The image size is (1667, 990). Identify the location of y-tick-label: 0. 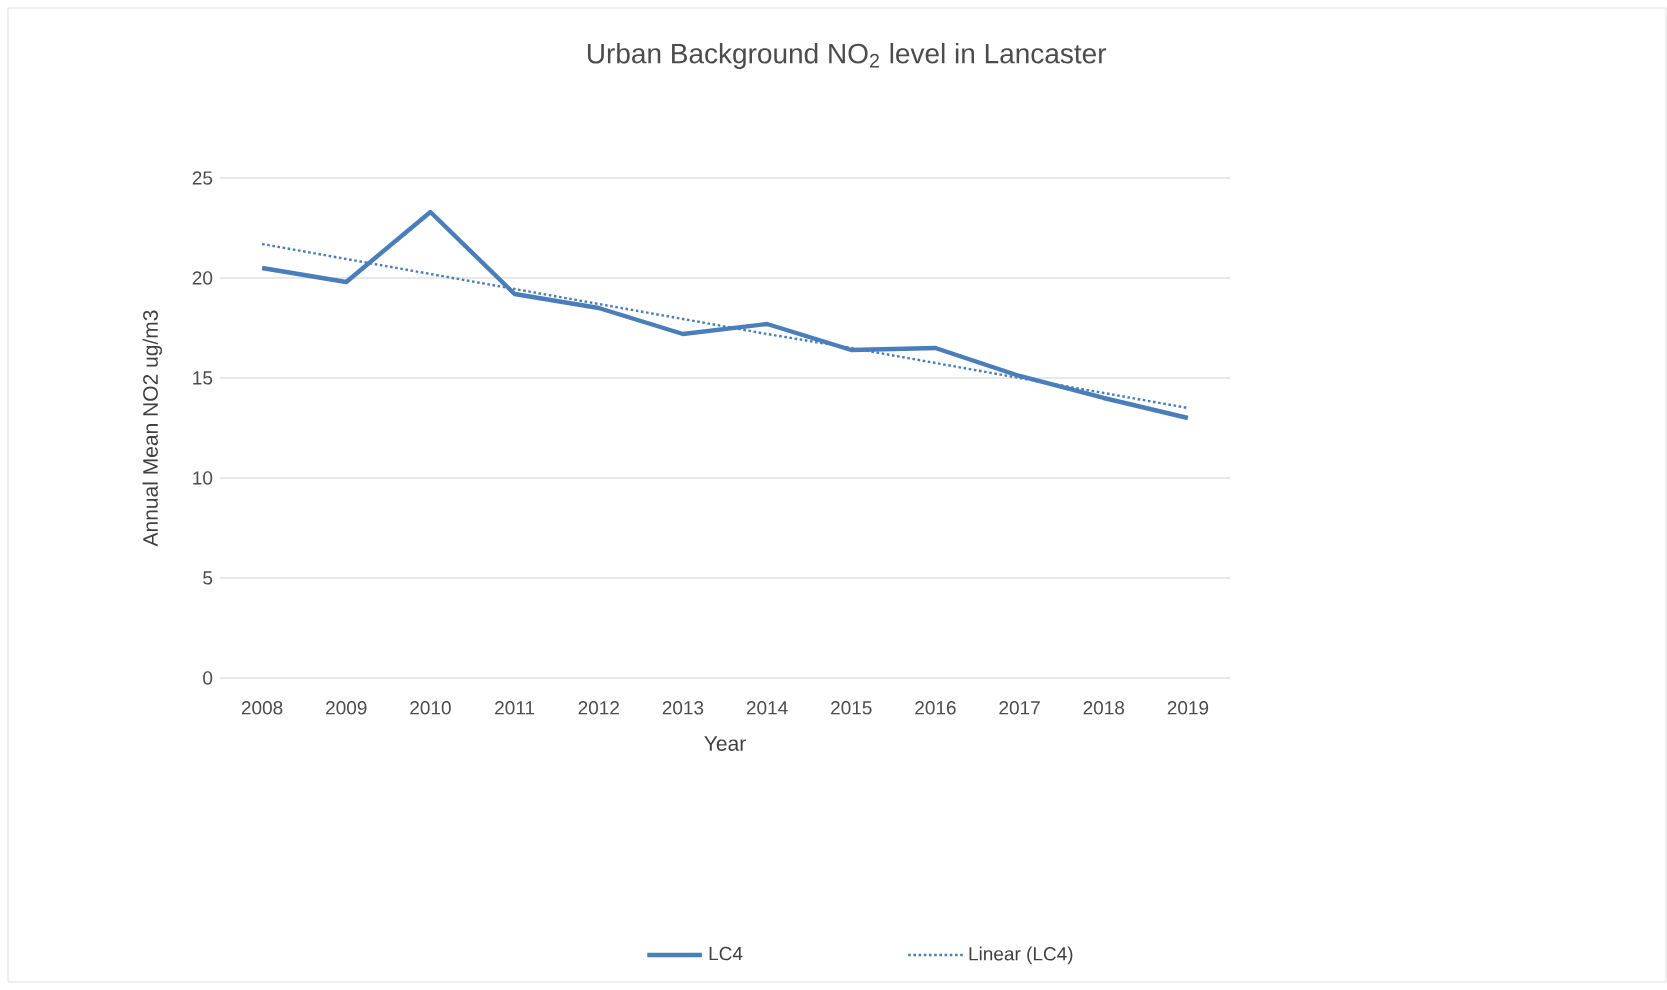
(208, 678).